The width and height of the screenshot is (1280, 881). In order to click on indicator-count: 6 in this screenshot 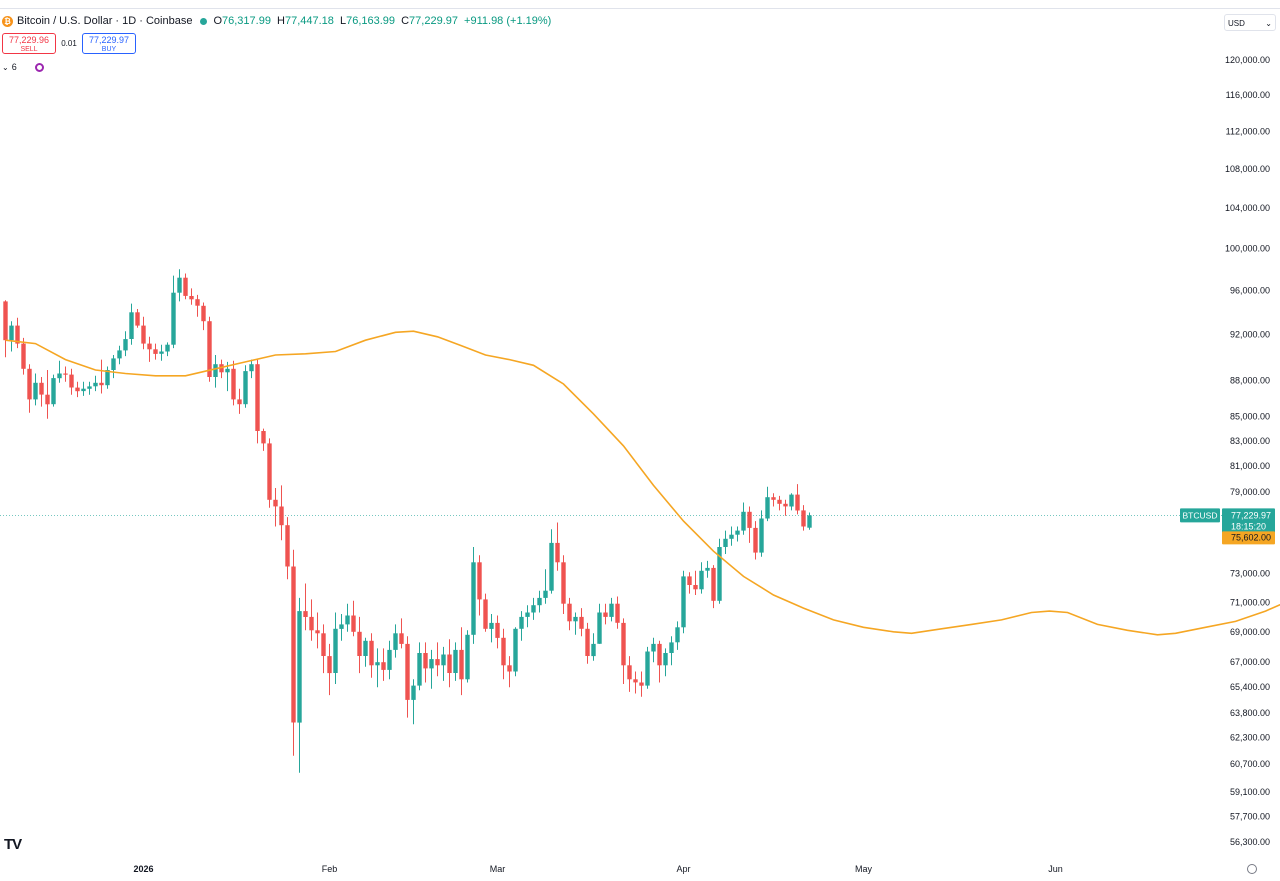, I will do `click(14, 67)`.